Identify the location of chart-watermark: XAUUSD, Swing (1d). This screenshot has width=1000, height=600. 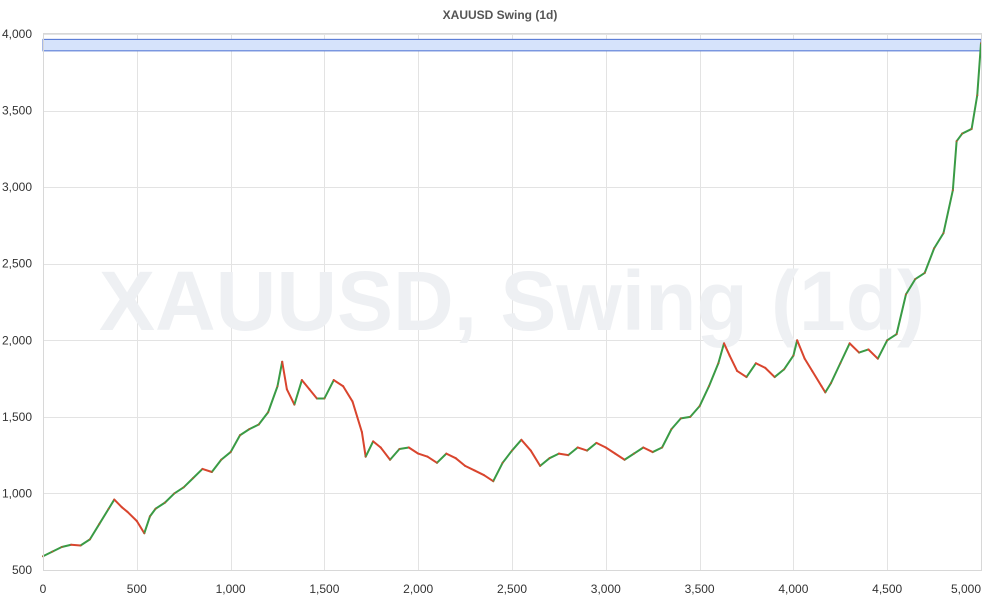
(512, 301).